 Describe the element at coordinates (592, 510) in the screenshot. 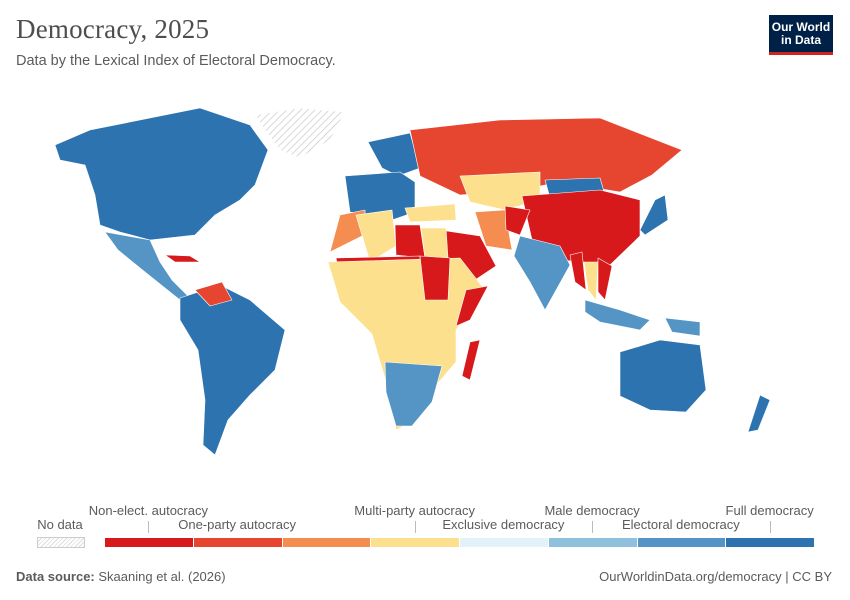

I see `legend-label: Male democracy` at that location.